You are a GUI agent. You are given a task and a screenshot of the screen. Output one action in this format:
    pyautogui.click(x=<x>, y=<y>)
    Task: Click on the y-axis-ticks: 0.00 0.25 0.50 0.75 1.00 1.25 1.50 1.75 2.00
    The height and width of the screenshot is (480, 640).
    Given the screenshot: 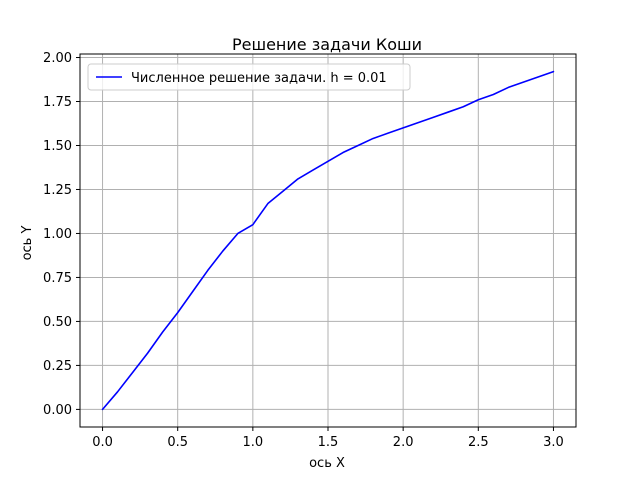 What is the action you would take?
    pyautogui.click(x=61, y=234)
    